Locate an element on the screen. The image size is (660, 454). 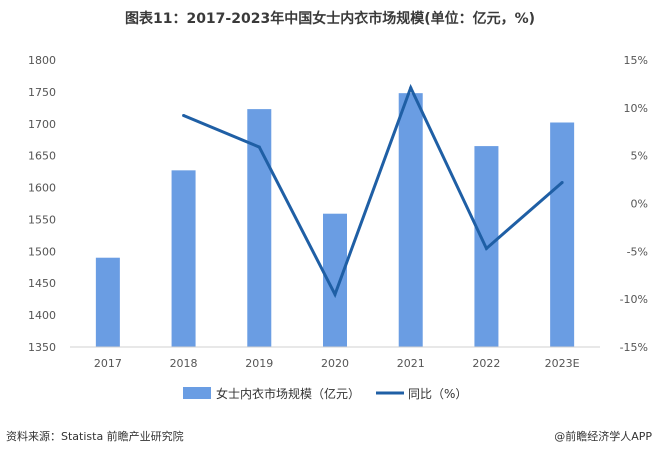
legend-bar-swatch is located at coordinates (197, 393).